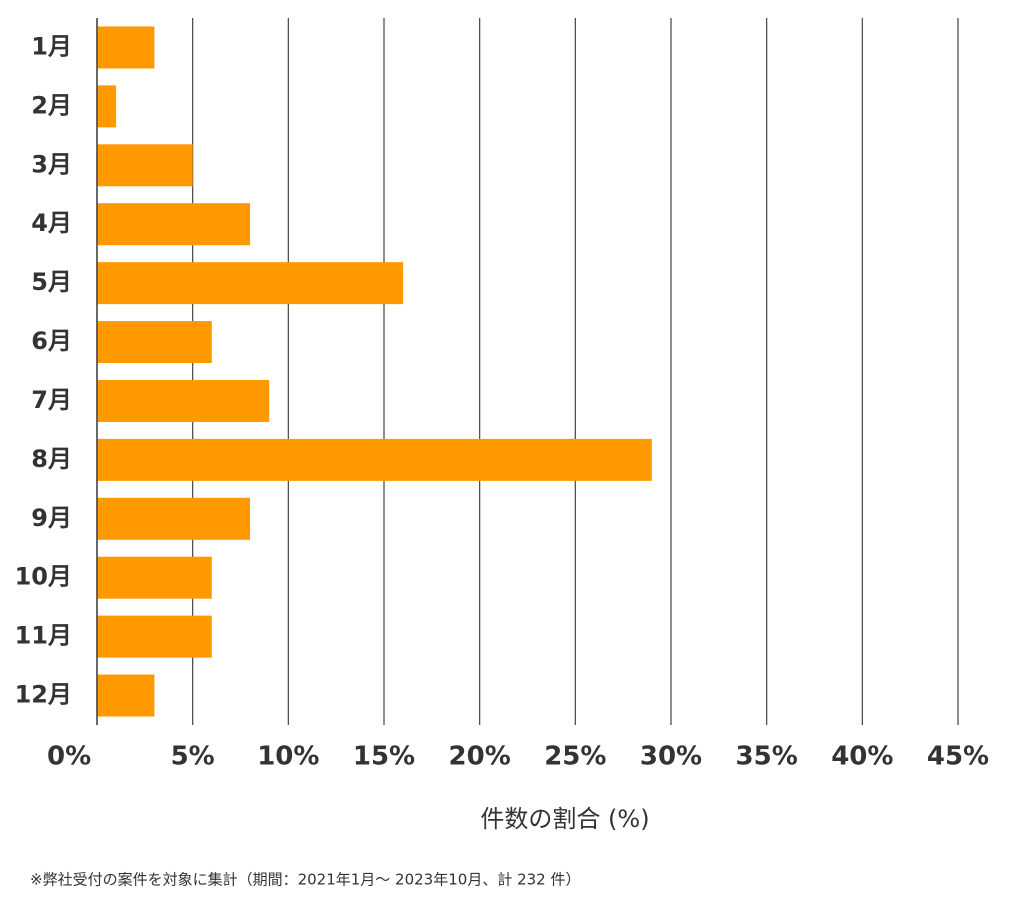 Image resolution: width=1024 pixels, height=905 pixels. Describe the element at coordinates (51, 223) in the screenshot. I see `y-tick-label: 4月` at that location.